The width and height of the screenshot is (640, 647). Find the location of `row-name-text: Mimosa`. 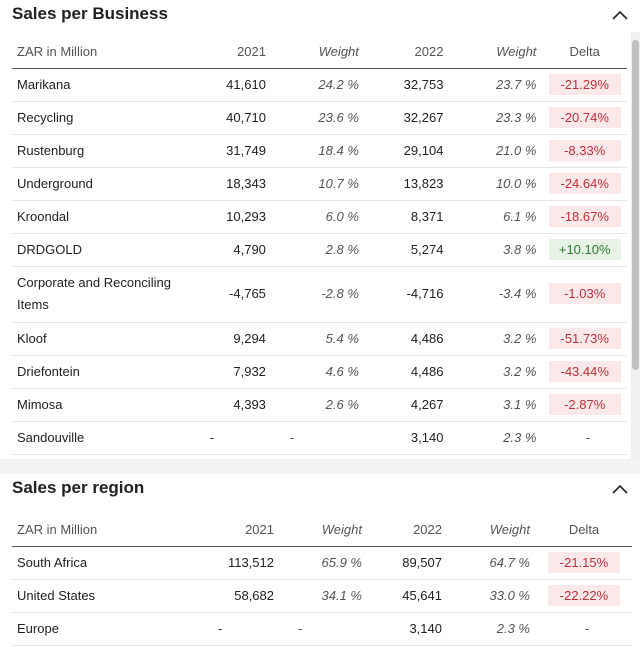

row-name-text: Mimosa is located at coordinates (40, 404).